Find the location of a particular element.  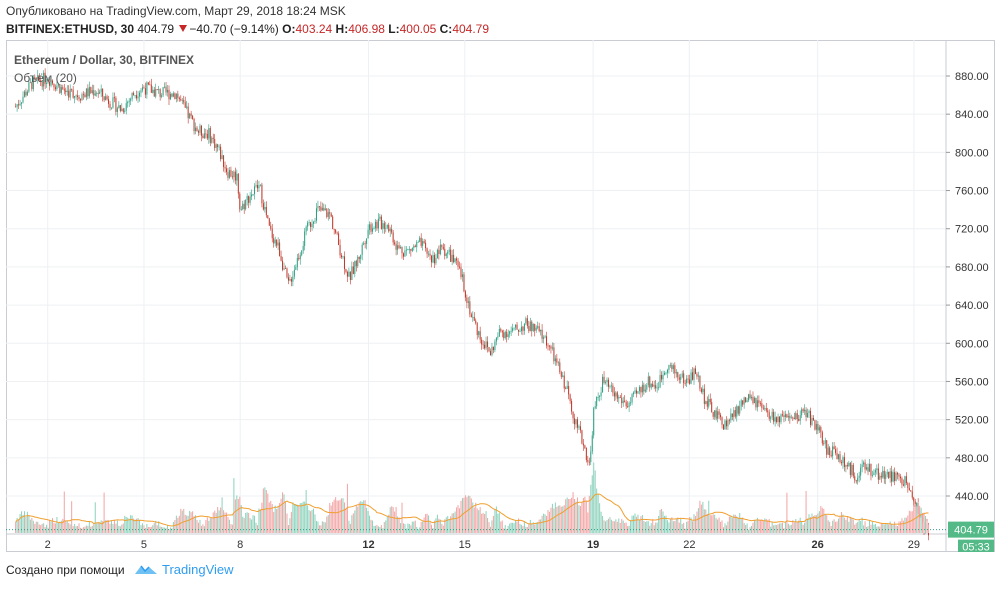

tradingview-link: TradingView is located at coordinates (197, 569).